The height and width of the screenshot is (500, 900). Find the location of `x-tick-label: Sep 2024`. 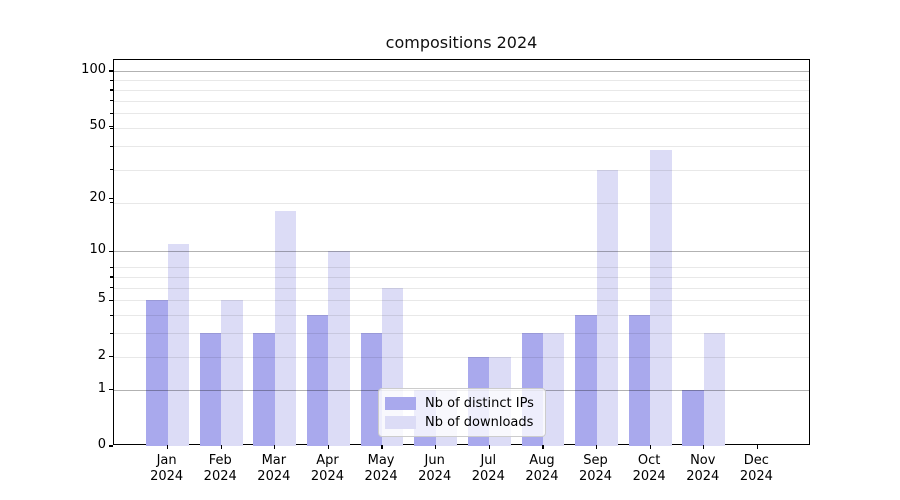

x-tick-label: Sep 2024 is located at coordinates (595, 468).